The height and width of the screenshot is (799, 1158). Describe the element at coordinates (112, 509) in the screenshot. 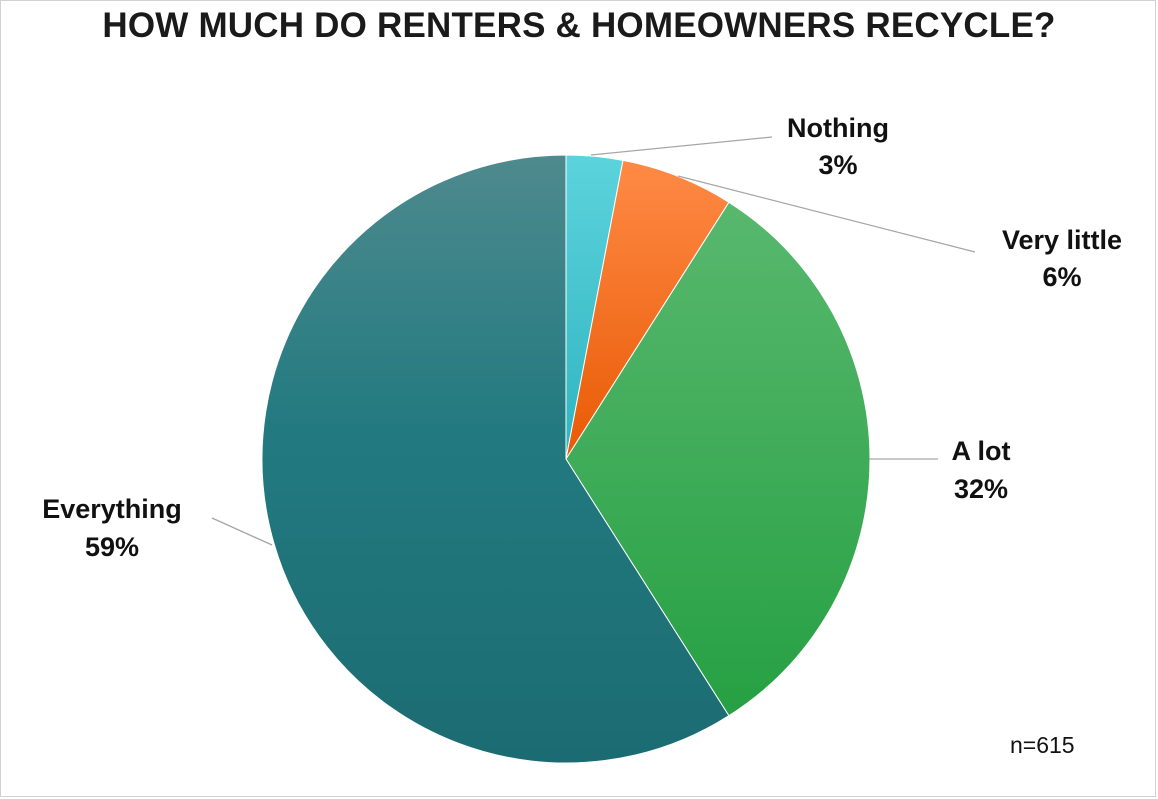

I see `slice-label-everything: Everything` at that location.